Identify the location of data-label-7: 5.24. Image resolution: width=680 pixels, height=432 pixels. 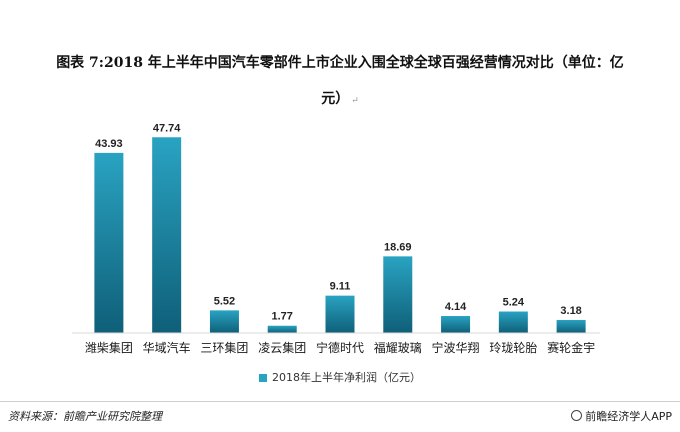
(514, 303).